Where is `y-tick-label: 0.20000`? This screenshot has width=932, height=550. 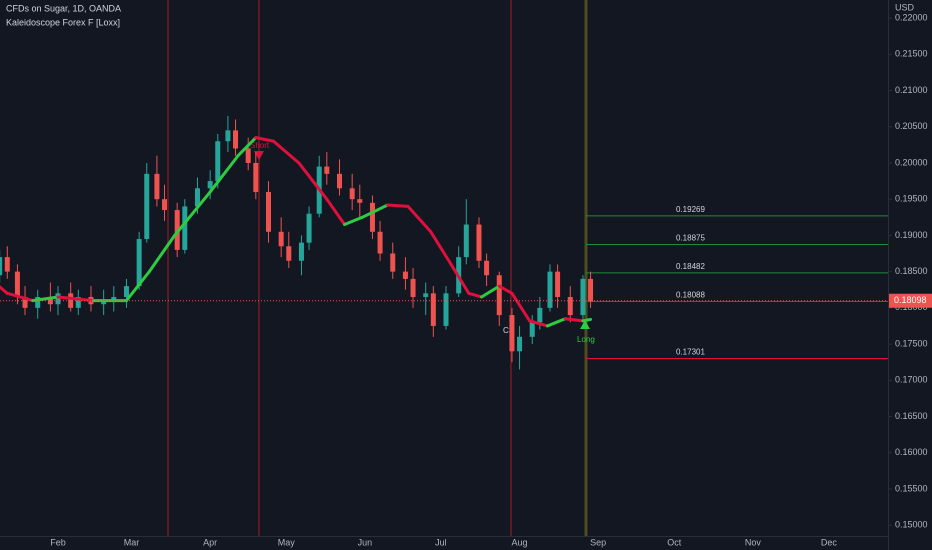
y-tick-label: 0.20000 is located at coordinates (911, 162).